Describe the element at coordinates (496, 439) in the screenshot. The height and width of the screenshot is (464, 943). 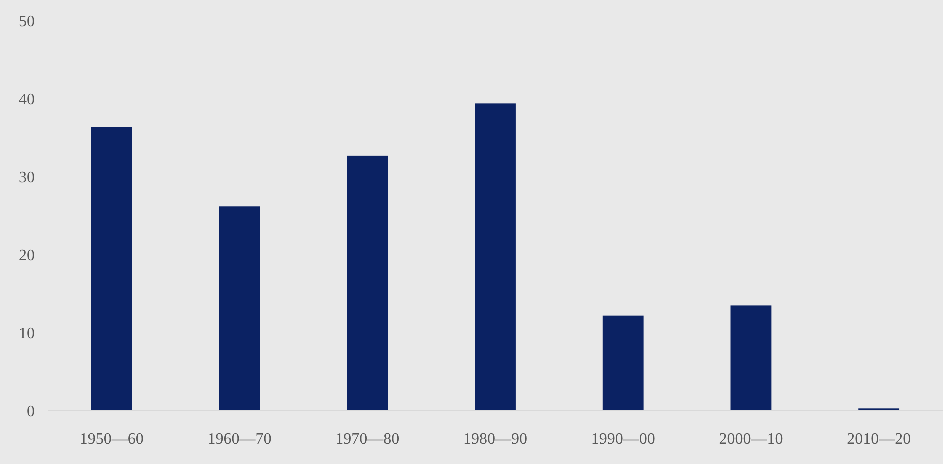
I see `x-tick-label: 1980—90` at that location.